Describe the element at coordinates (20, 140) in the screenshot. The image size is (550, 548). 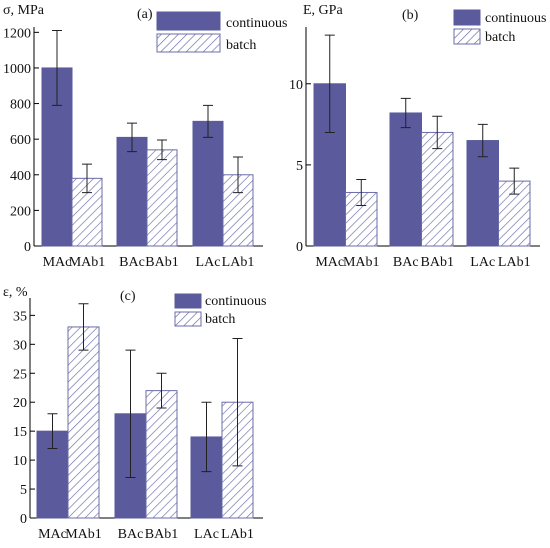
I see `y-tick-label: 600` at that location.